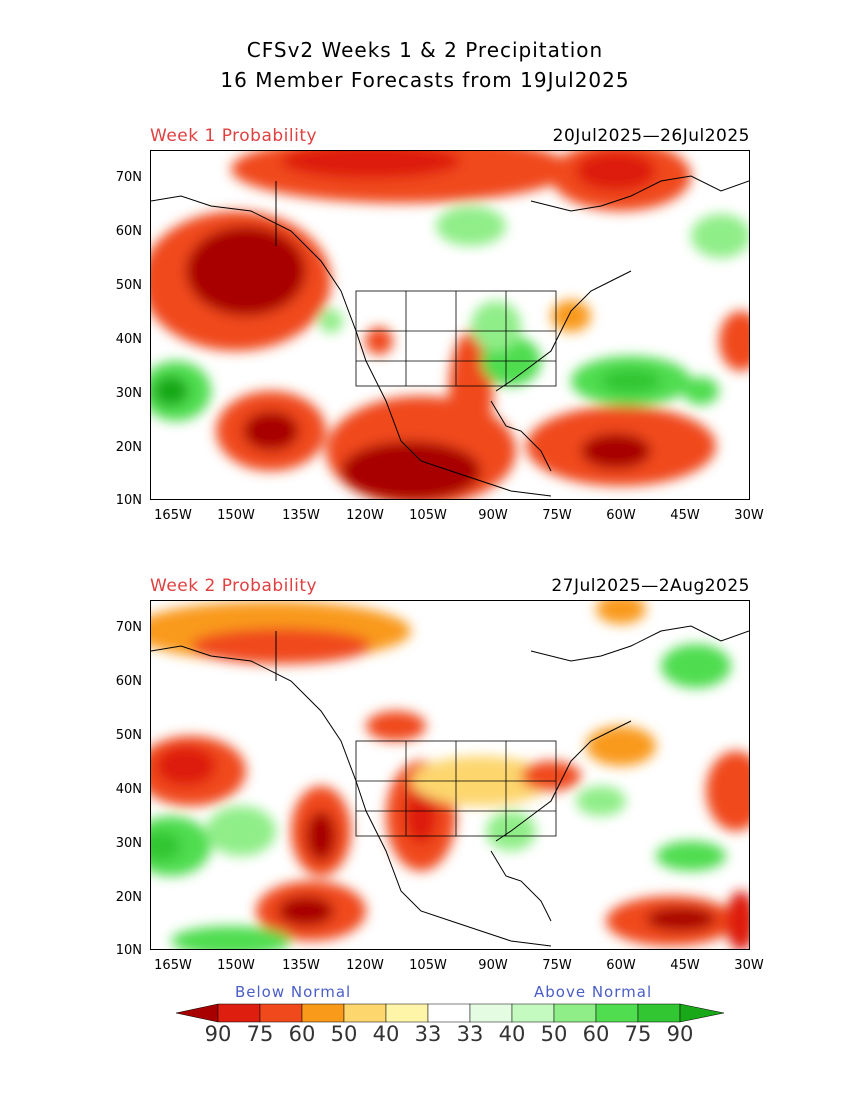 The image size is (850, 1100). I want to click on p2-lat-label: 10N, so click(128, 950).